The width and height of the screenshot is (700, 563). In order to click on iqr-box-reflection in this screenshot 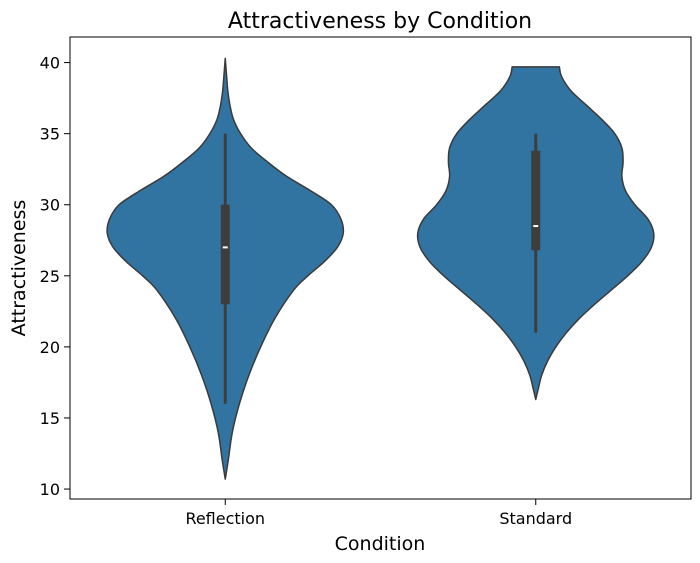, I will do `click(225, 254)`.